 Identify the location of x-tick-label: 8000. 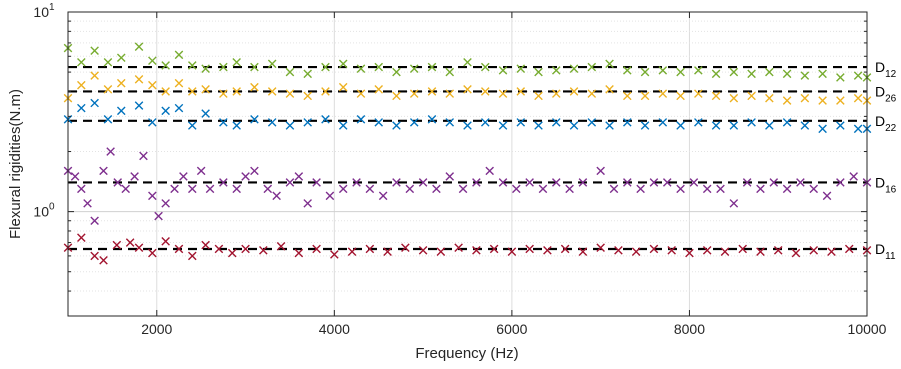
(689, 329).